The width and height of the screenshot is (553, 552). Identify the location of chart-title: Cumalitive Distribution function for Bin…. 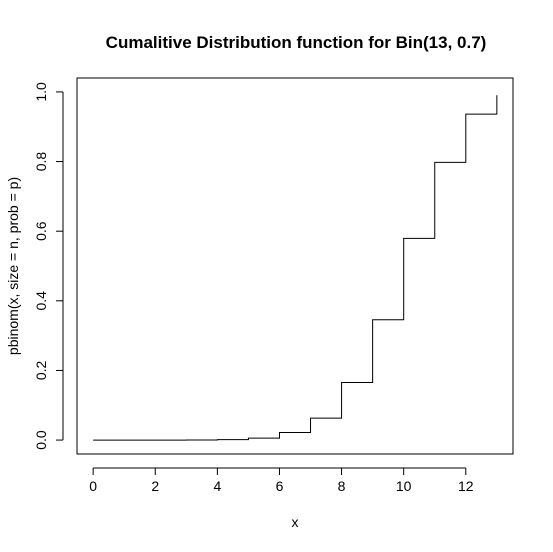
(296, 42).